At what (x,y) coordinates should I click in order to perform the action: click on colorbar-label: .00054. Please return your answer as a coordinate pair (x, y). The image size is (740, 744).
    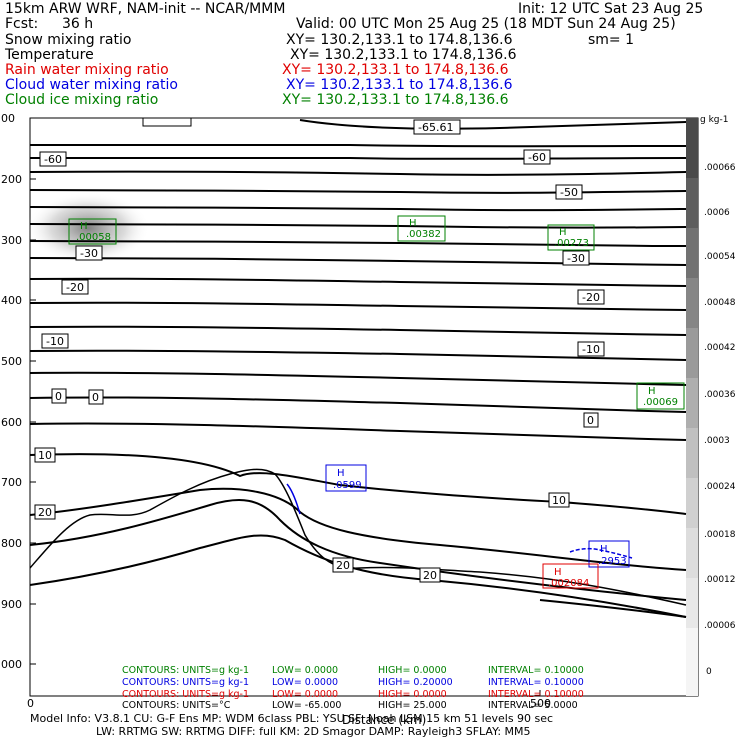
    Looking at the image, I should click on (720, 257).